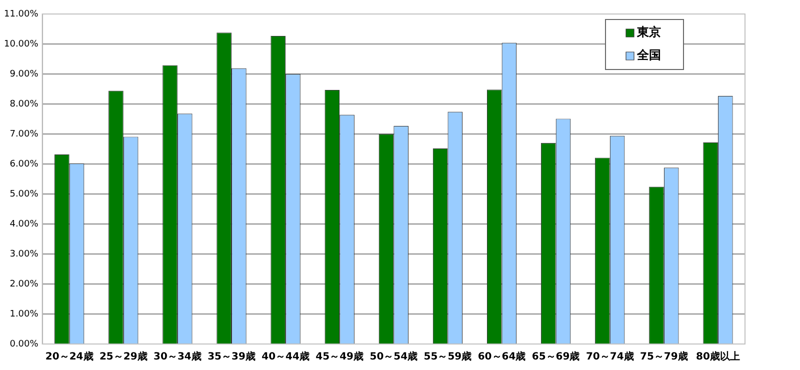 This screenshot has height=370, width=800. Describe the element at coordinates (24, 74) in the screenshot. I see `y-tick-label: 9.00%` at that location.